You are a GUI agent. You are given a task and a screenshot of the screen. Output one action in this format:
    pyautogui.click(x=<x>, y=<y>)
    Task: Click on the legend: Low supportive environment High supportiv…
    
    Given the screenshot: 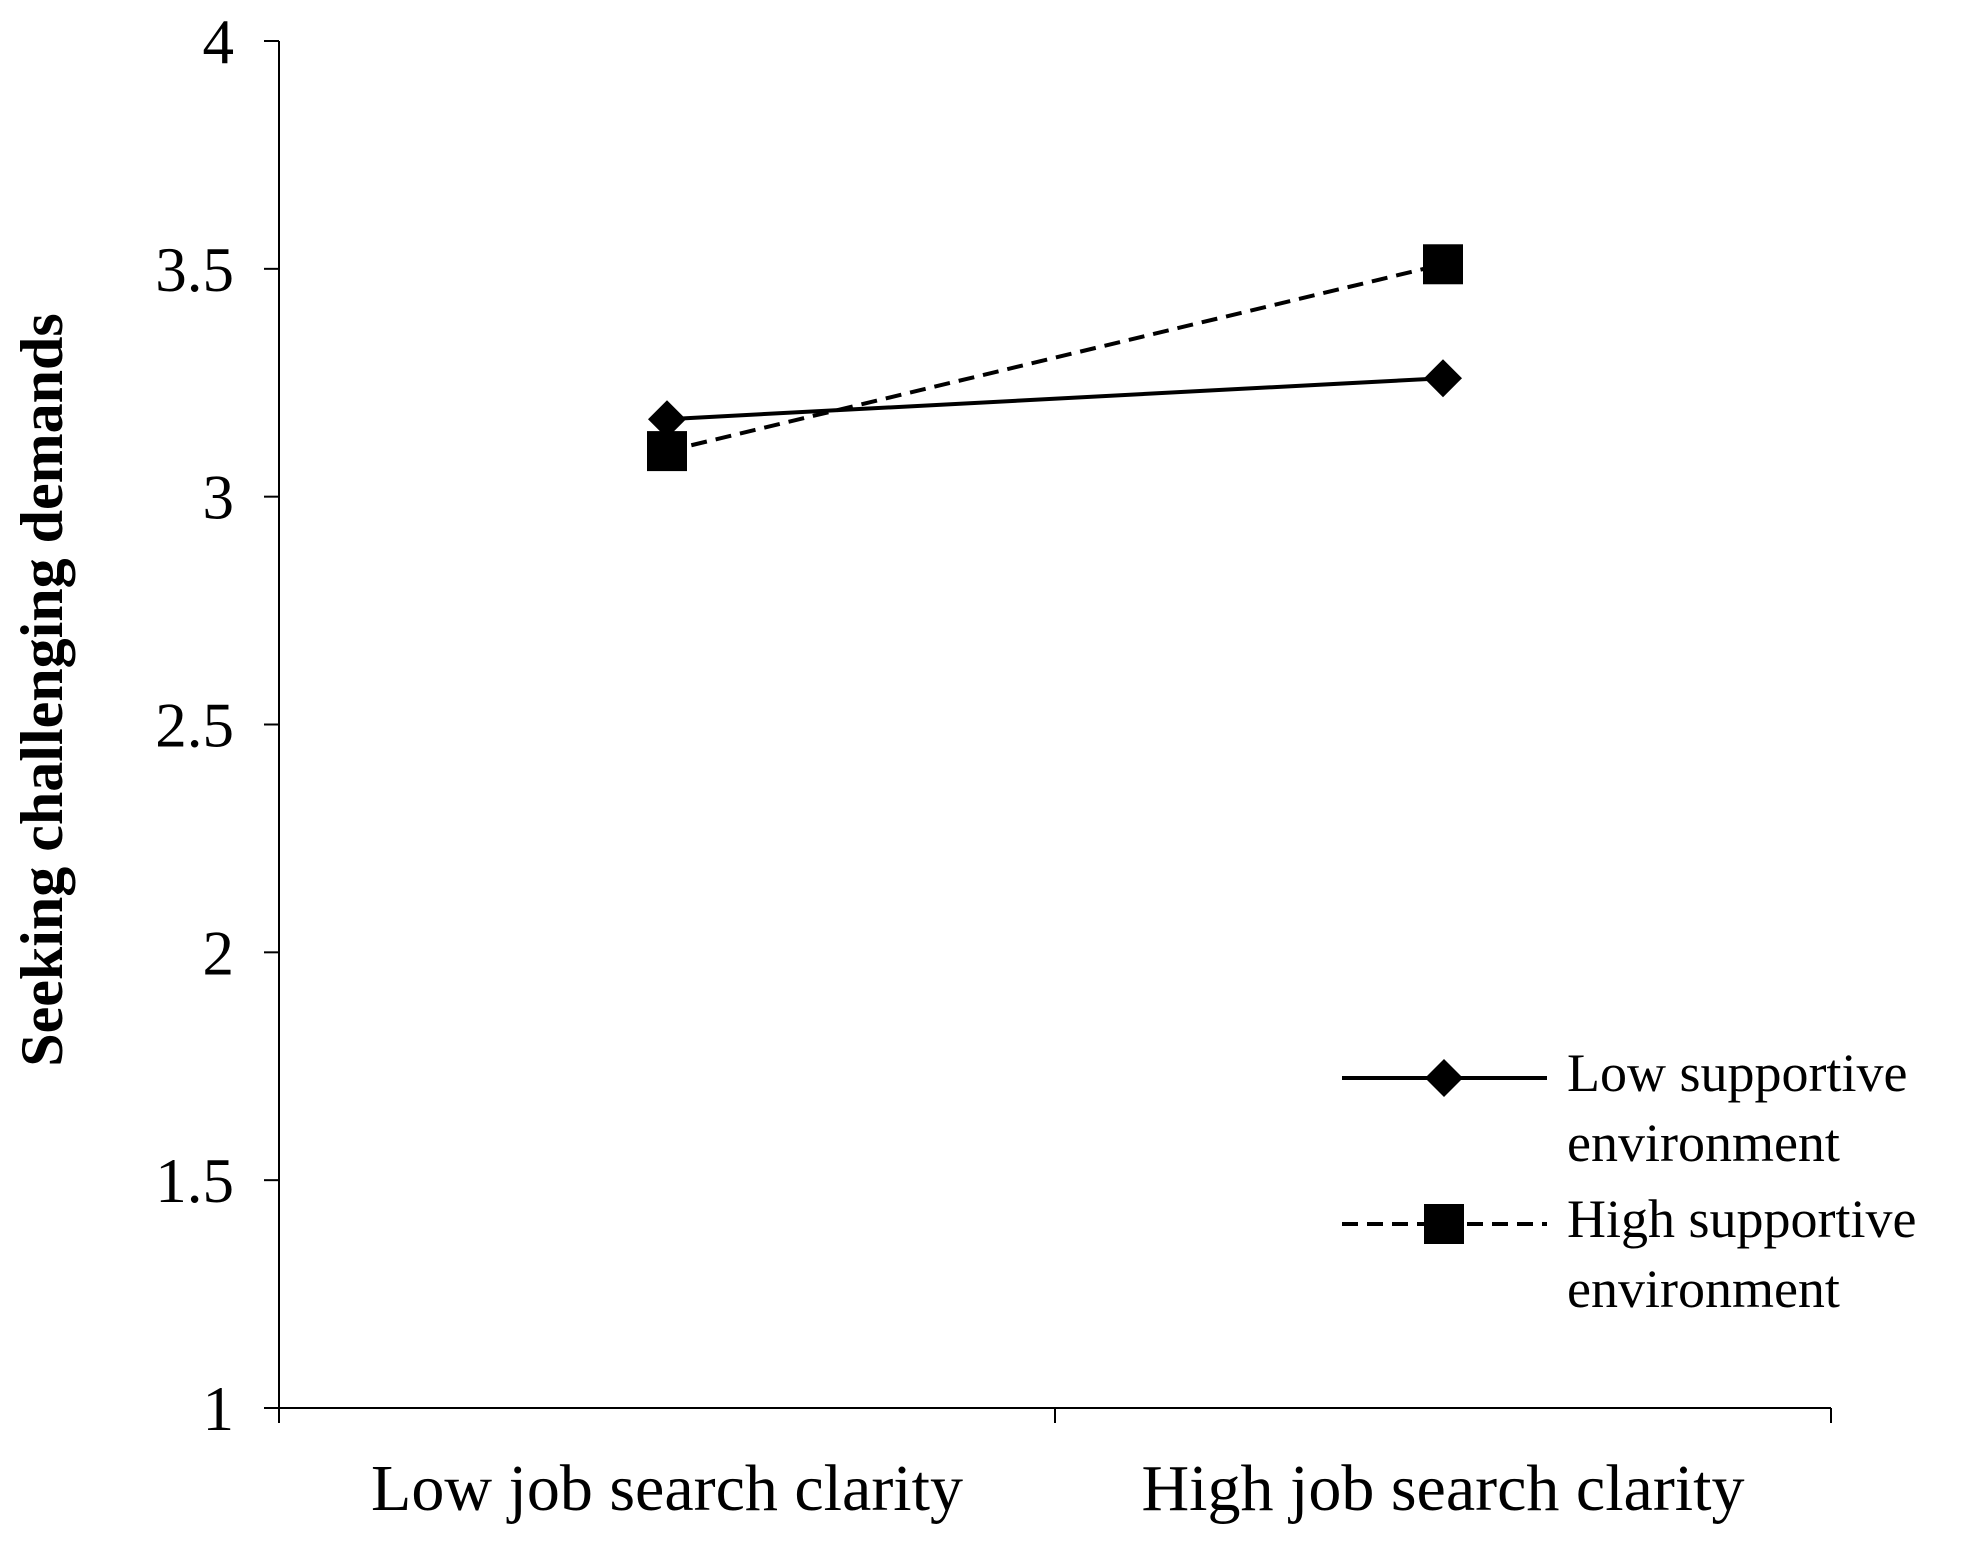 What is the action you would take?
    pyautogui.click(x=1662, y=1186)
    